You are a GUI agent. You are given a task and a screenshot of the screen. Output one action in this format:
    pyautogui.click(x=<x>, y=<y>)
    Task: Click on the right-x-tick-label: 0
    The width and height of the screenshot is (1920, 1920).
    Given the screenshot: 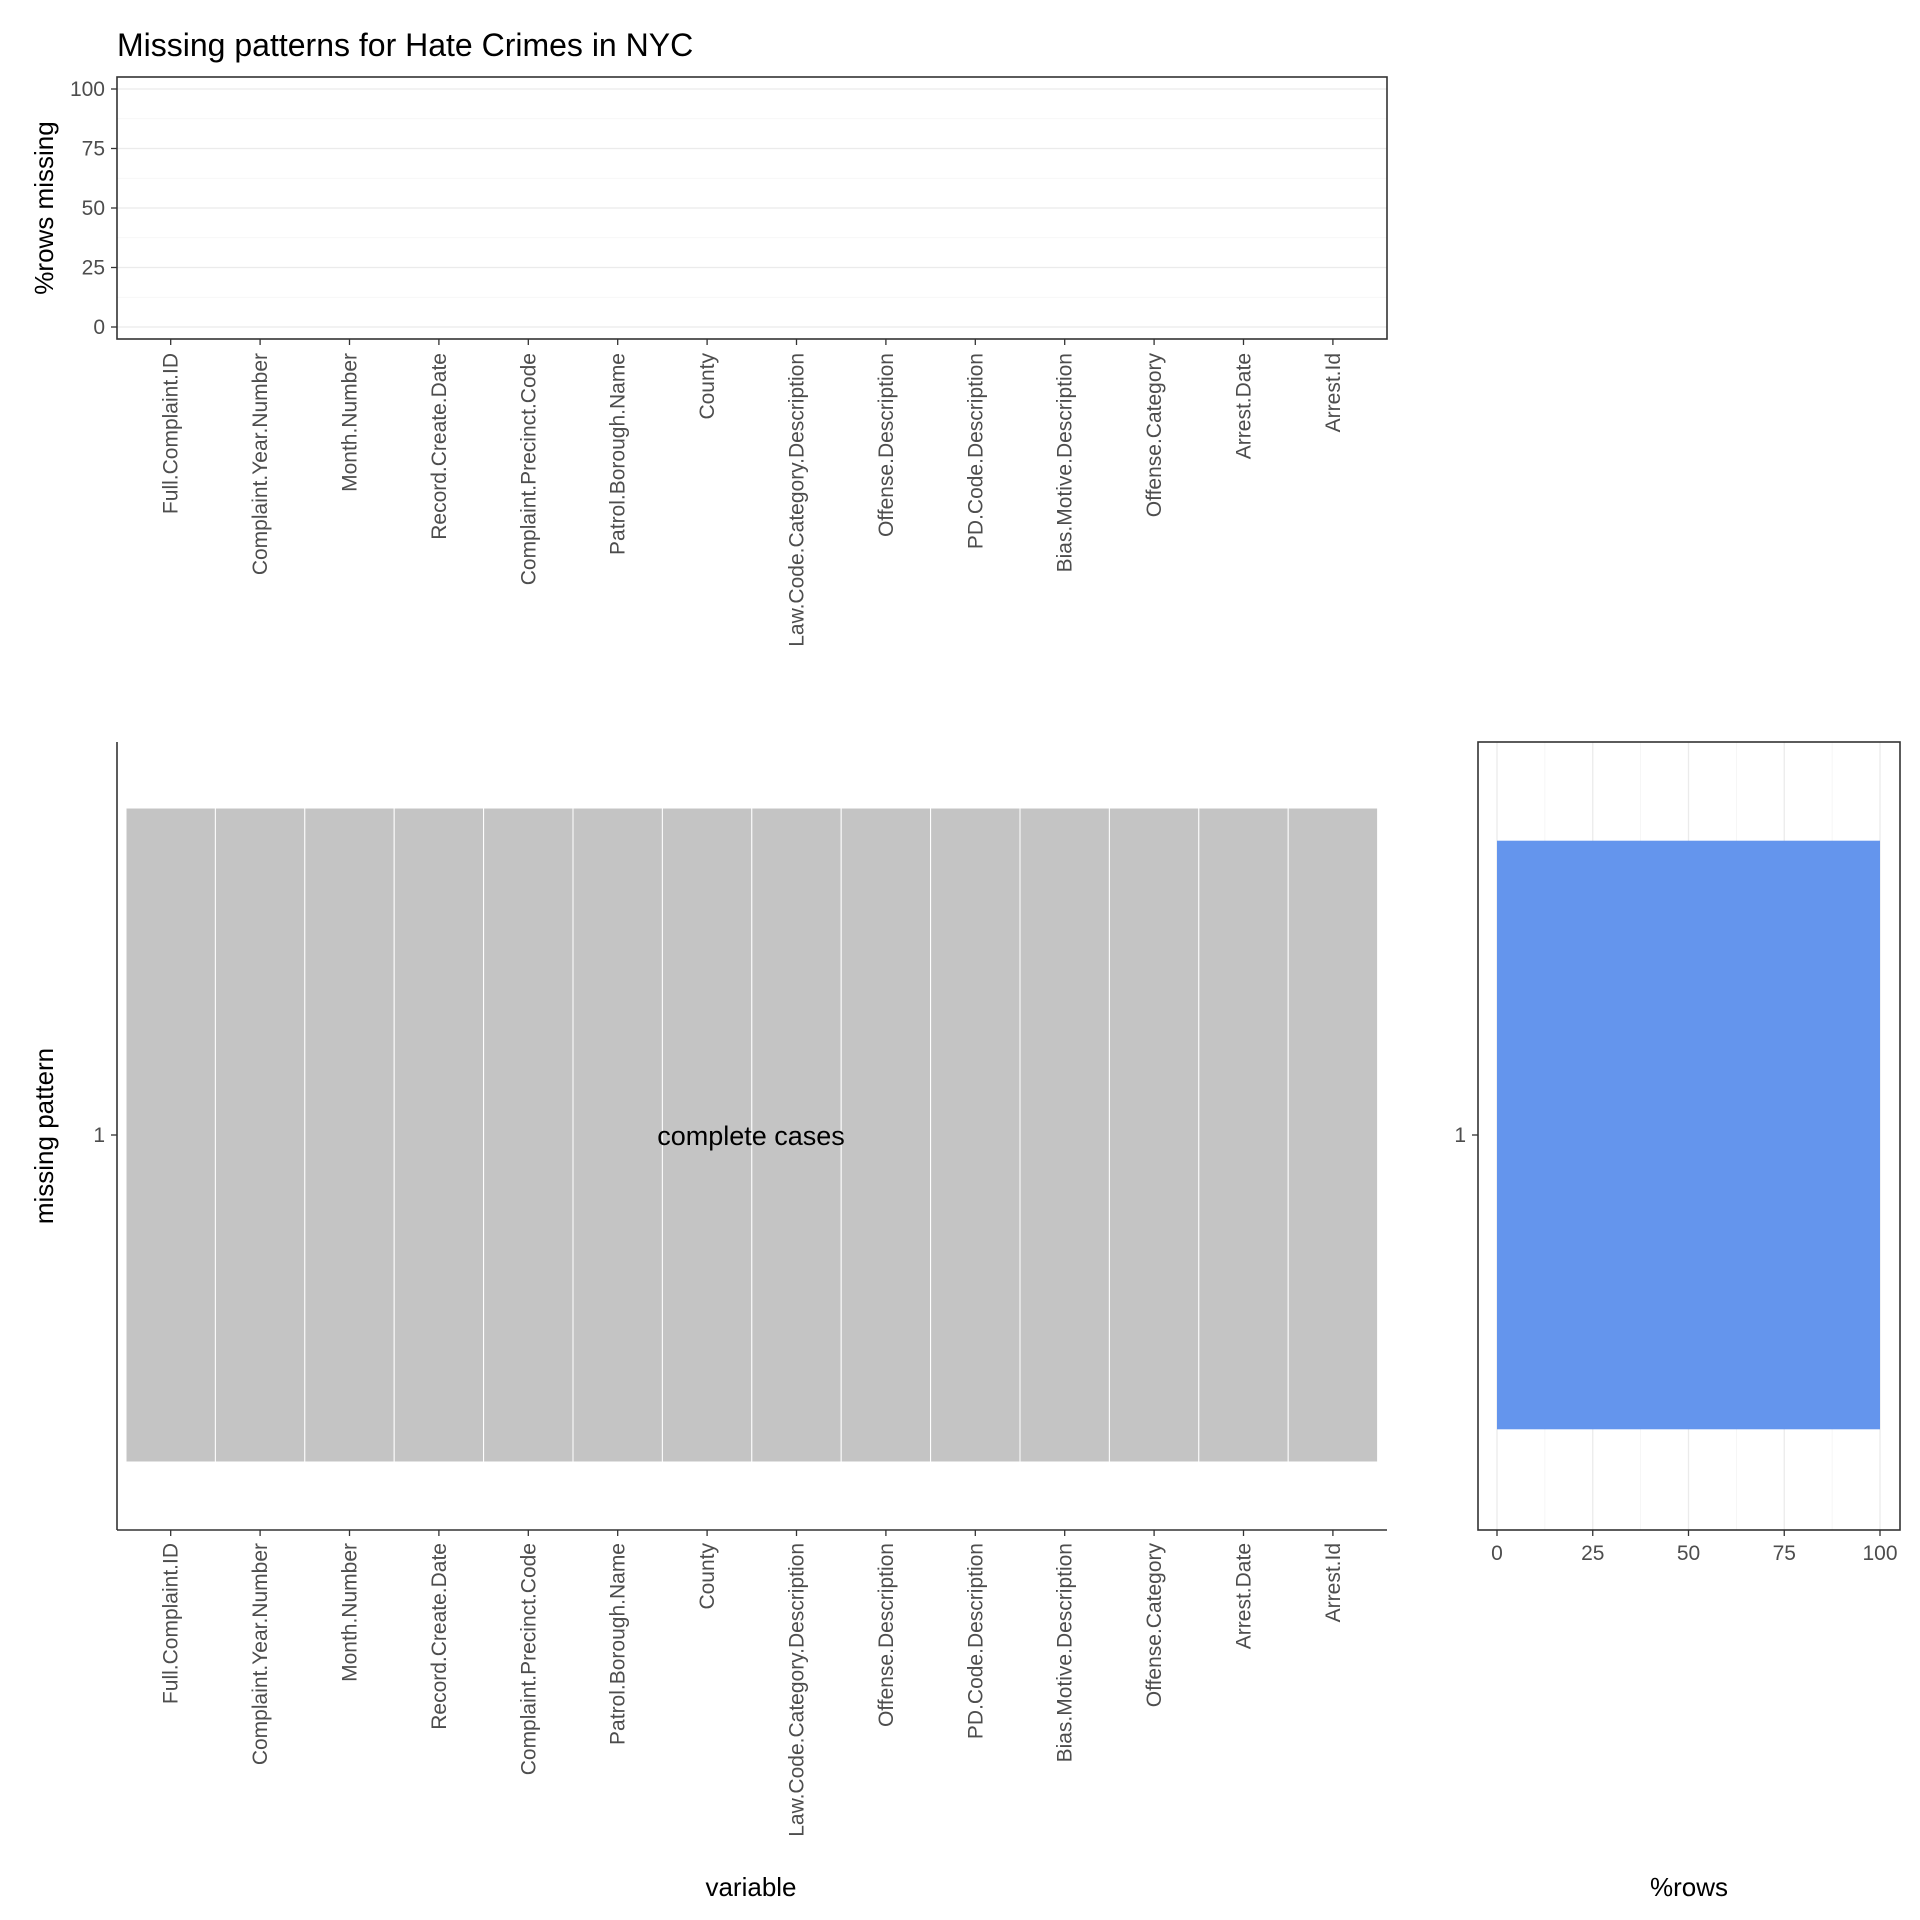 What is the action you would take?
    pyautogui.click(x=1497, y=1553)
    